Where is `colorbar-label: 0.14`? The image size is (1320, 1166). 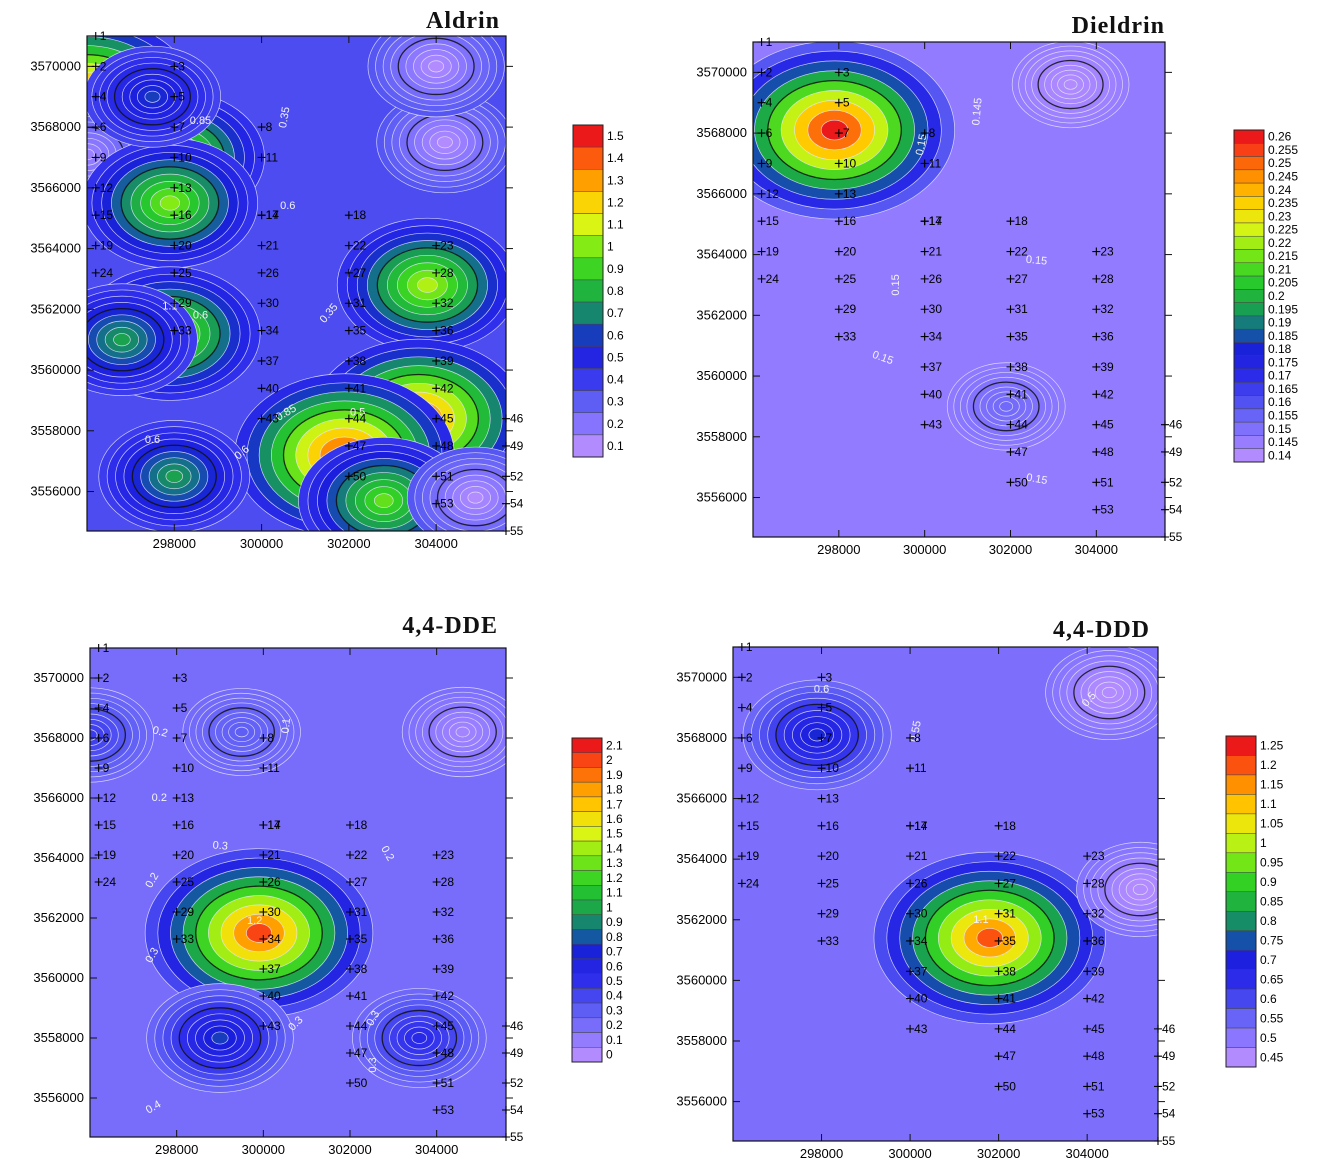
colorbar-label: 0.14 is located at coordinates (1280, 455).